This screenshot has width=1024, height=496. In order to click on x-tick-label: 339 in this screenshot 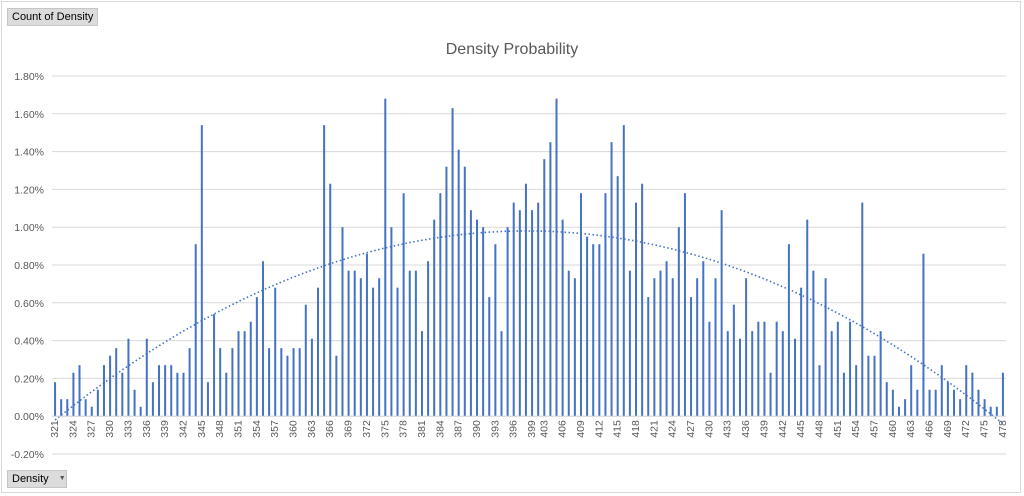, I will do `click(165, 429)`.